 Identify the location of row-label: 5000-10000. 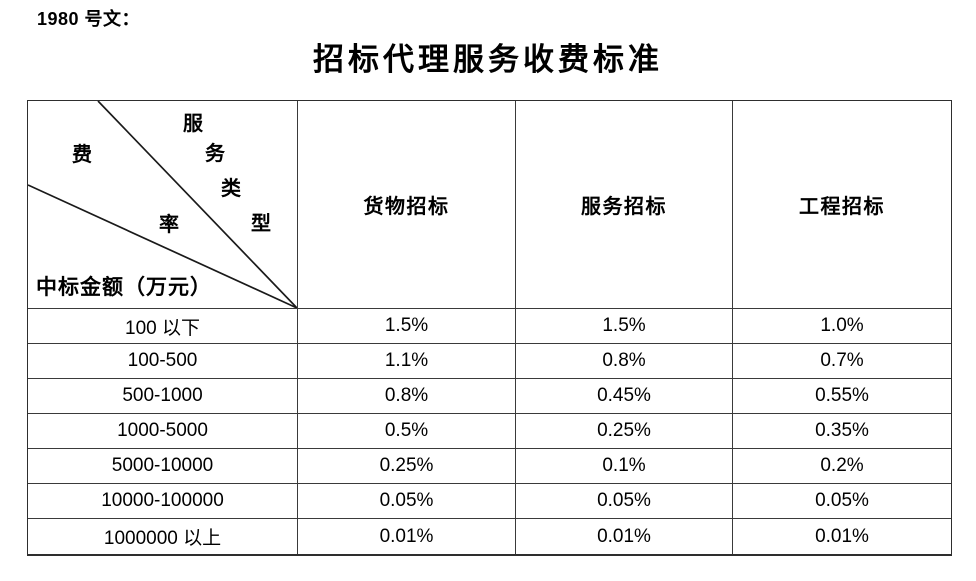
(163, 466).